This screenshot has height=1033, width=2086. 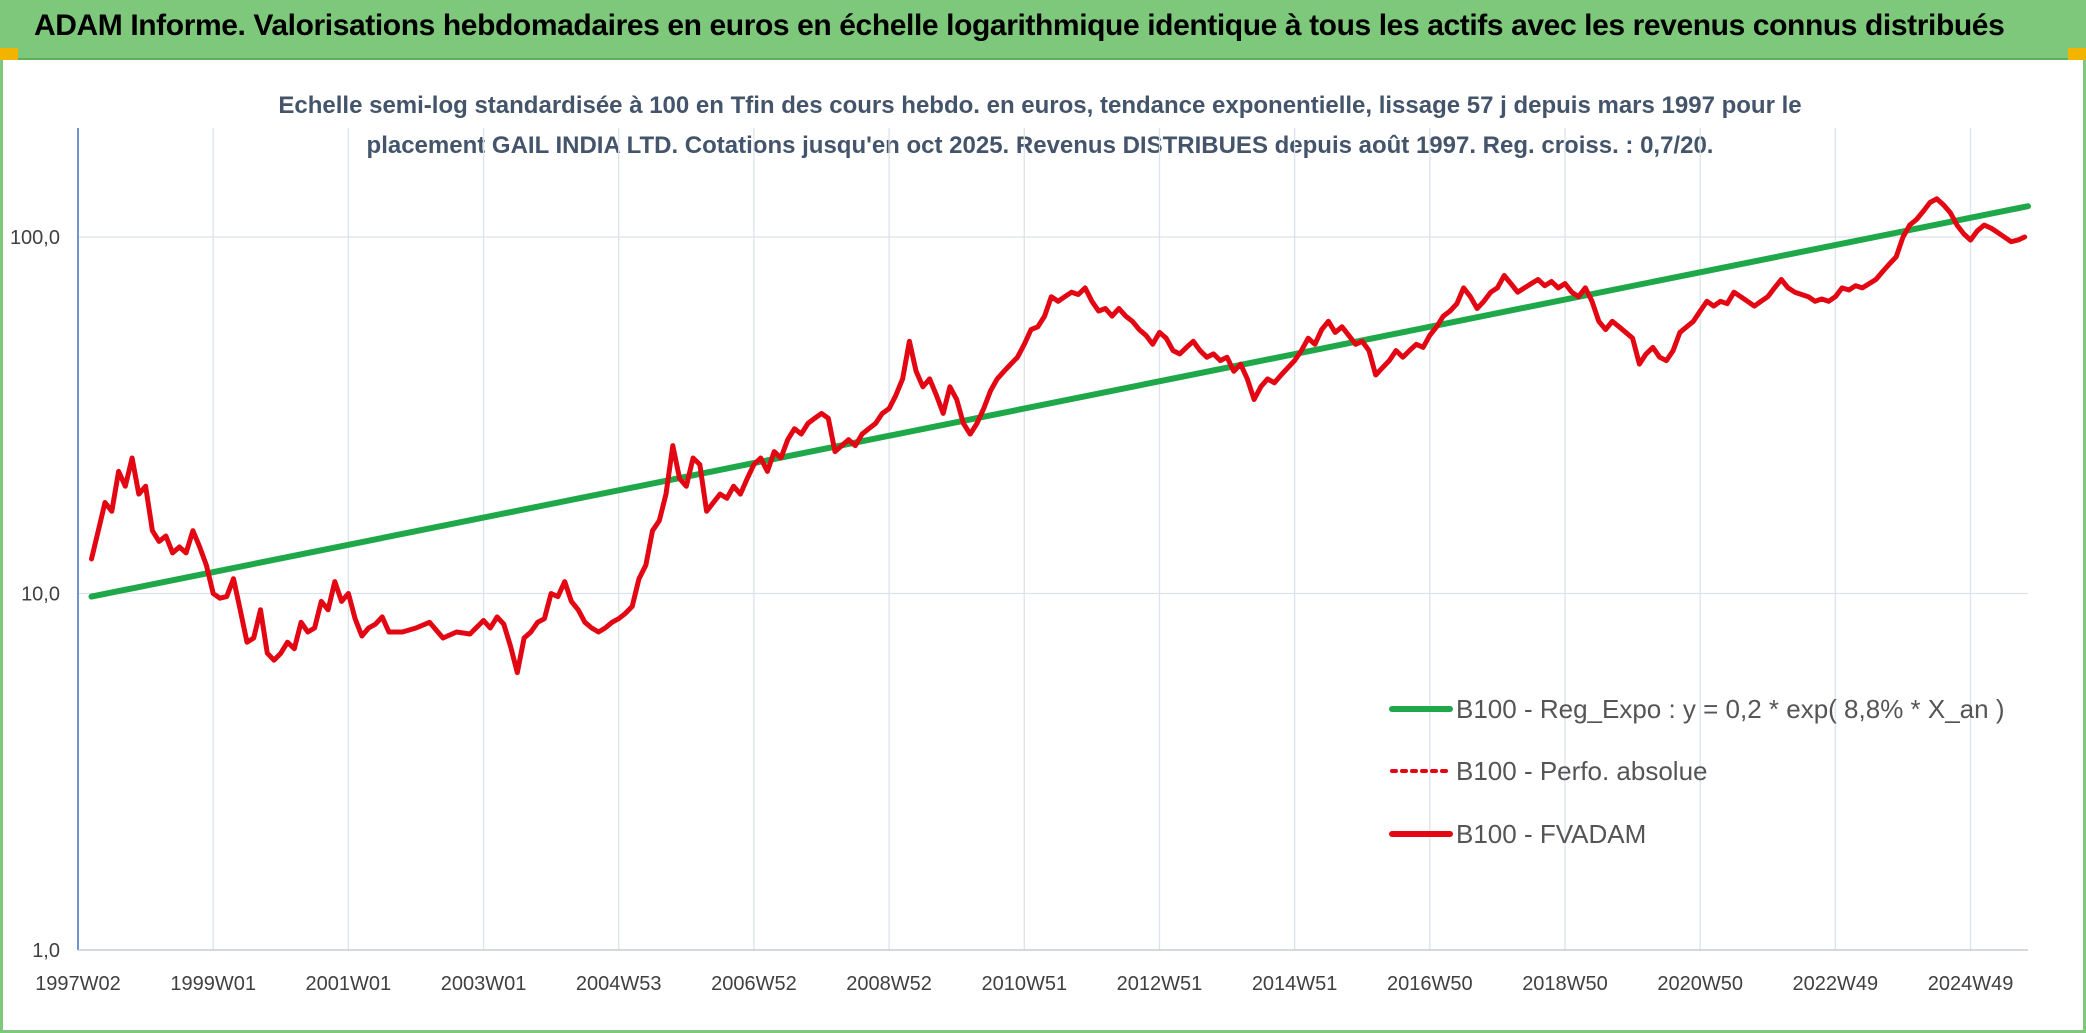 What do you see at coordinates (349, 984) in the screenshot?
I see `x-tick-label: 2001W01` at bounding box center [349, 984].